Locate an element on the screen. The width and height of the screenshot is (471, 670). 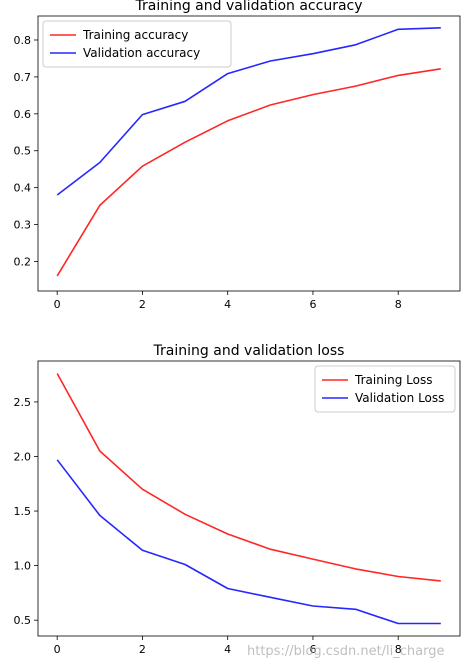
y-tick-label: 0.4 is located at coordinates (23, 188).